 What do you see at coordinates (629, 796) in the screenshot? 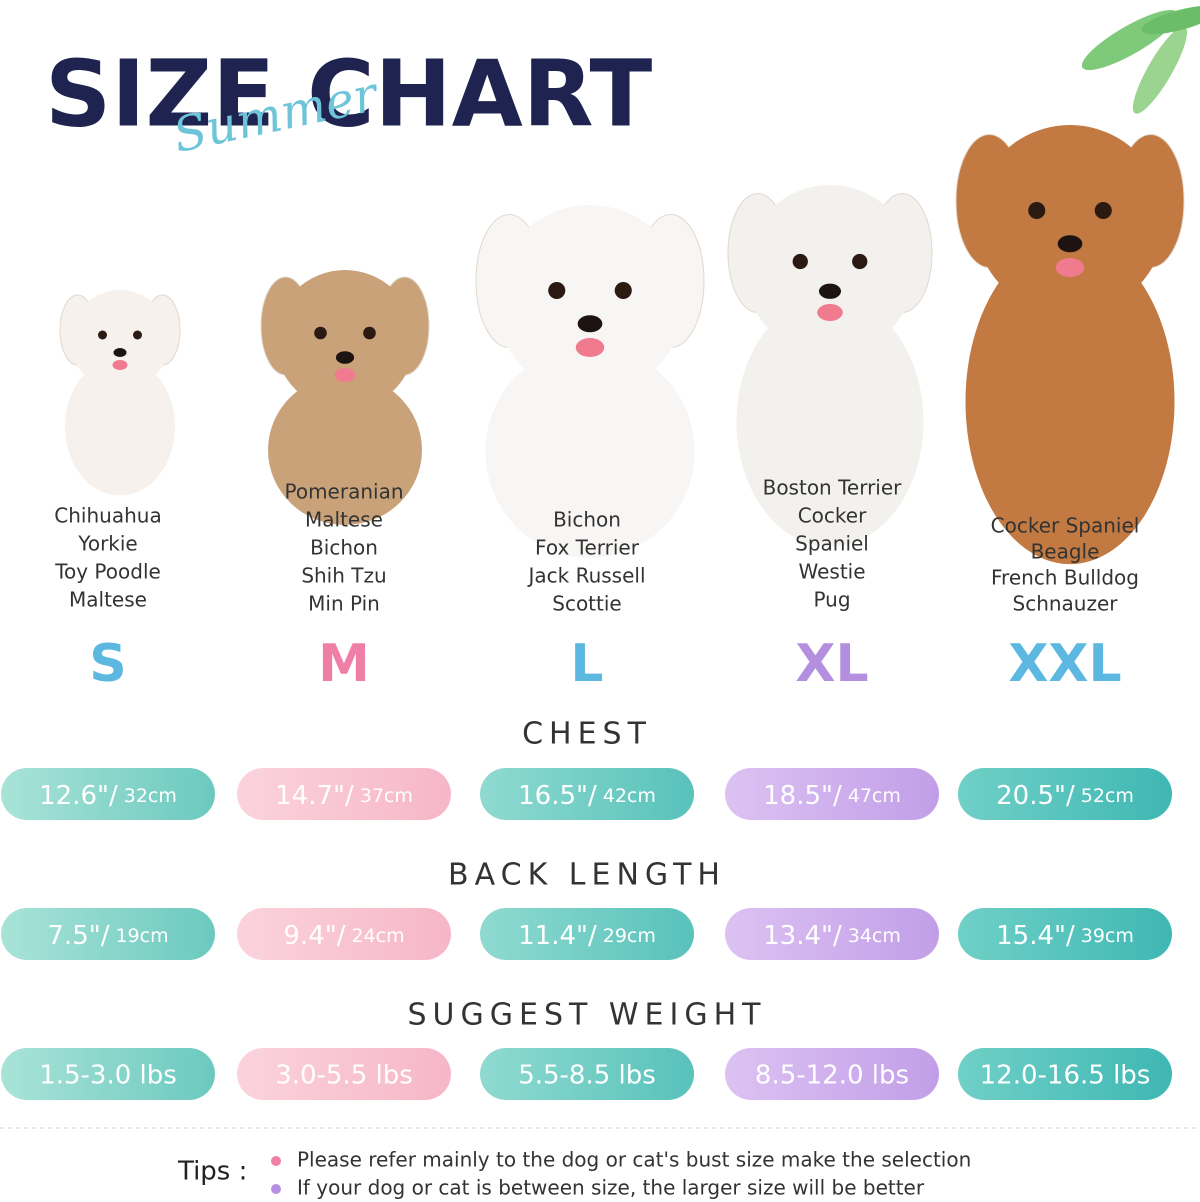
I see `value-cm: 42cm` at bounding box center [629, 796].